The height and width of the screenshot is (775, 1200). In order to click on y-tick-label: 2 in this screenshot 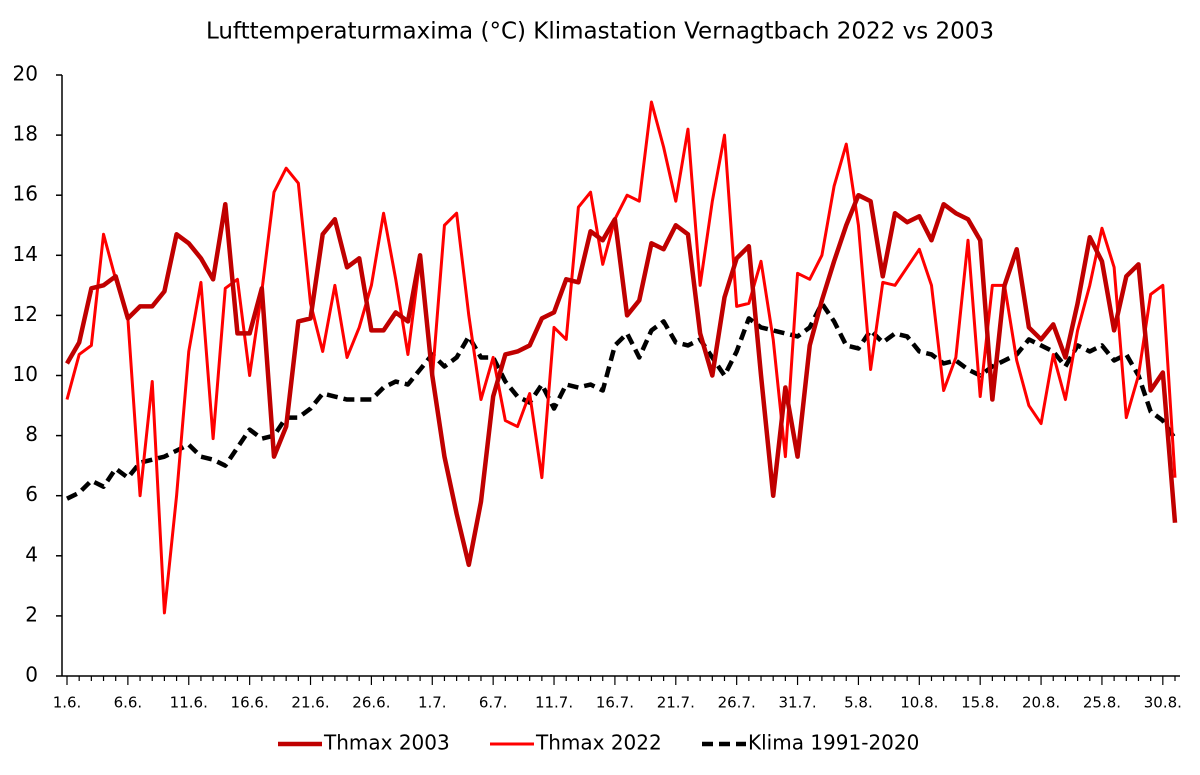, I will do `click(31, 614)`.